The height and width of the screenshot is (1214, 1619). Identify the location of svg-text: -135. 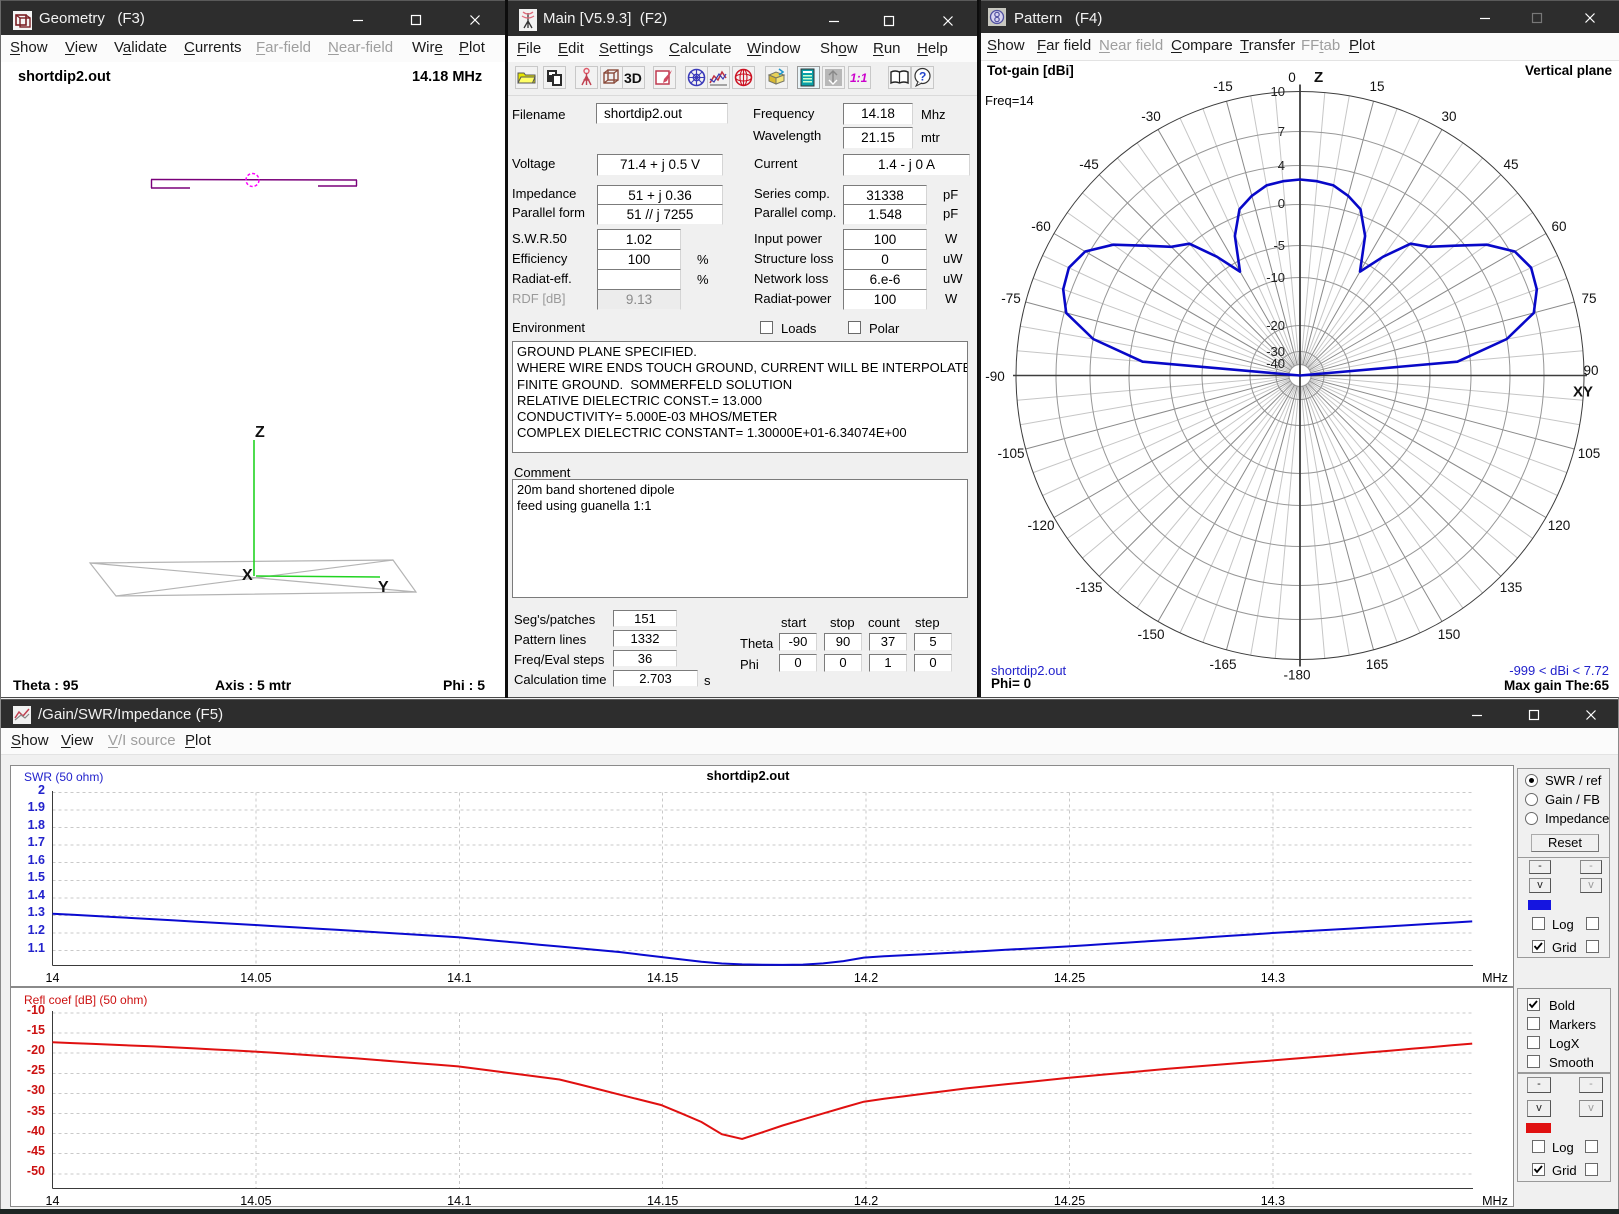
(1088, 587).